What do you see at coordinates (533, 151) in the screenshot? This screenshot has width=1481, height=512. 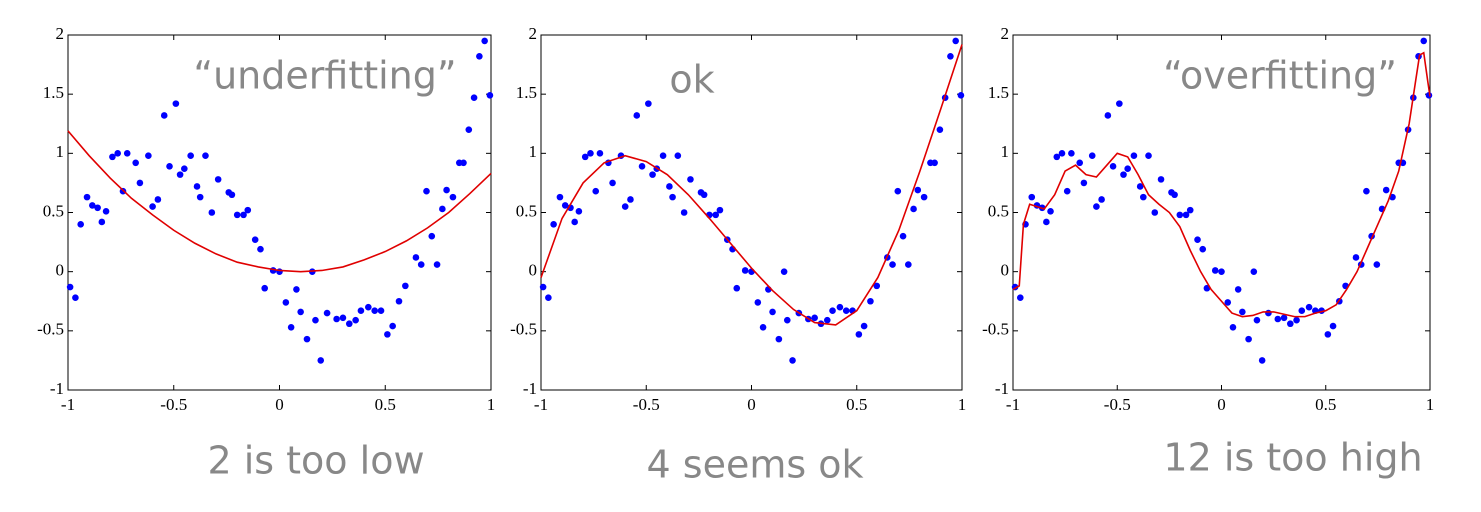 I see `y-tick-label: 1` at bounding box center [533, 151].